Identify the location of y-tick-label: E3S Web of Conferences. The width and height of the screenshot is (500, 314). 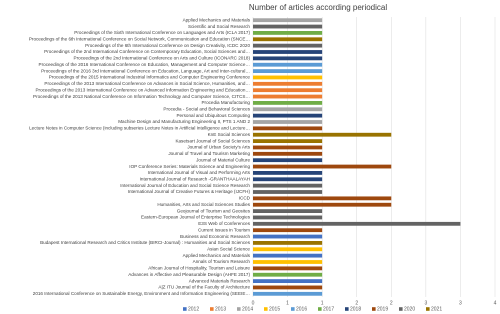
(224, 223).